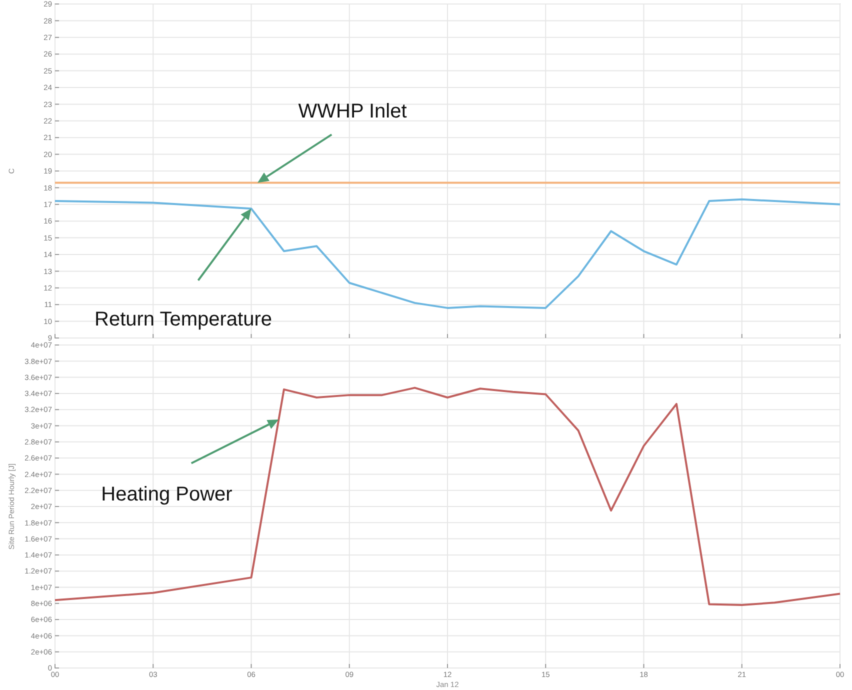 This screenshot has width=852, height=690. Describe the element at coordinates (167, 495) in the screenshot. I see `series-label: Heating Power` at that location.